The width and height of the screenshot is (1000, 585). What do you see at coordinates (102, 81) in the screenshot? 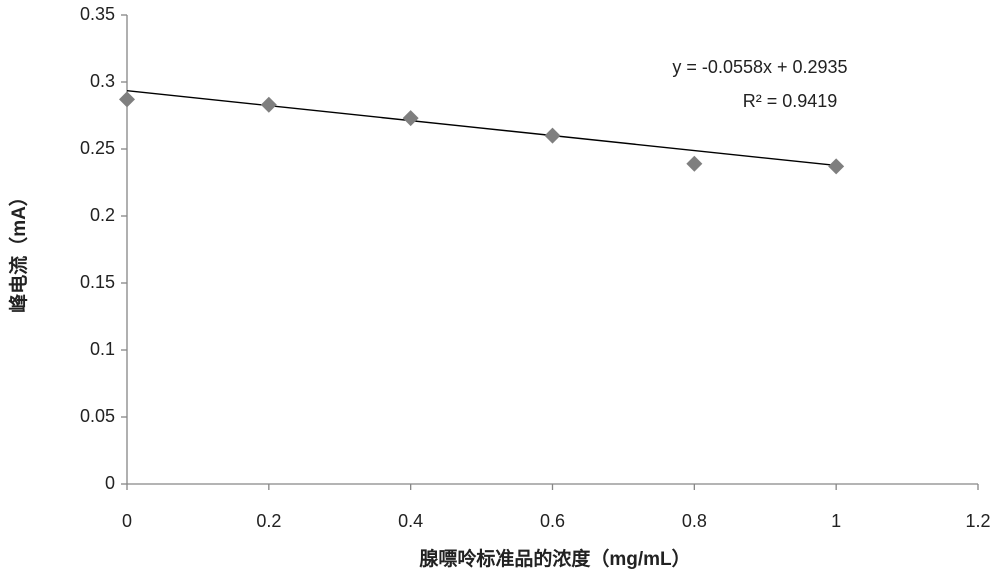
I see `y-tick-label: 0.3` at bounding box center [102, 81].